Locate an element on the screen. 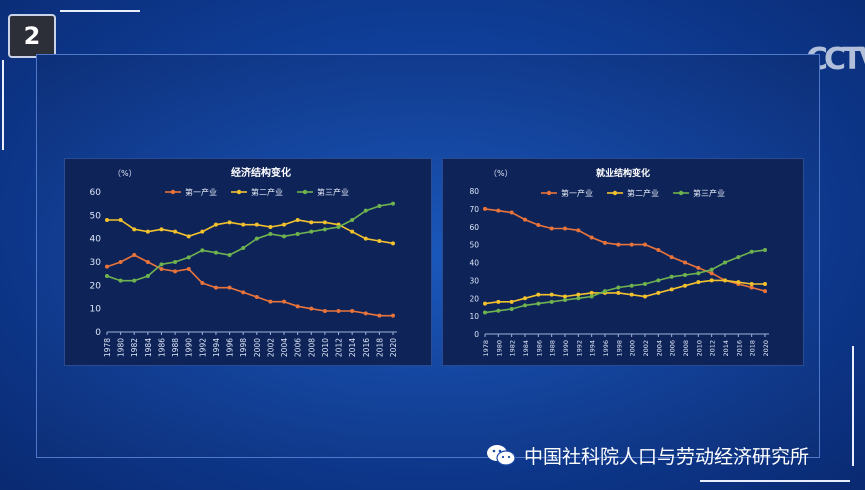 The width and height of the screenshot is (865, 490). x-tick-label-1-19: 2016 is located at coordinates (739, 348).